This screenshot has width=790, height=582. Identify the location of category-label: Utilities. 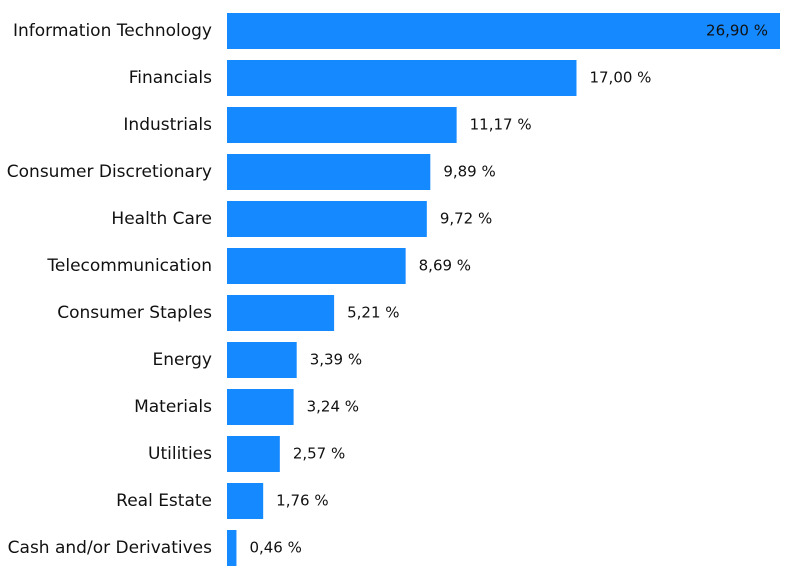
(180, 454).